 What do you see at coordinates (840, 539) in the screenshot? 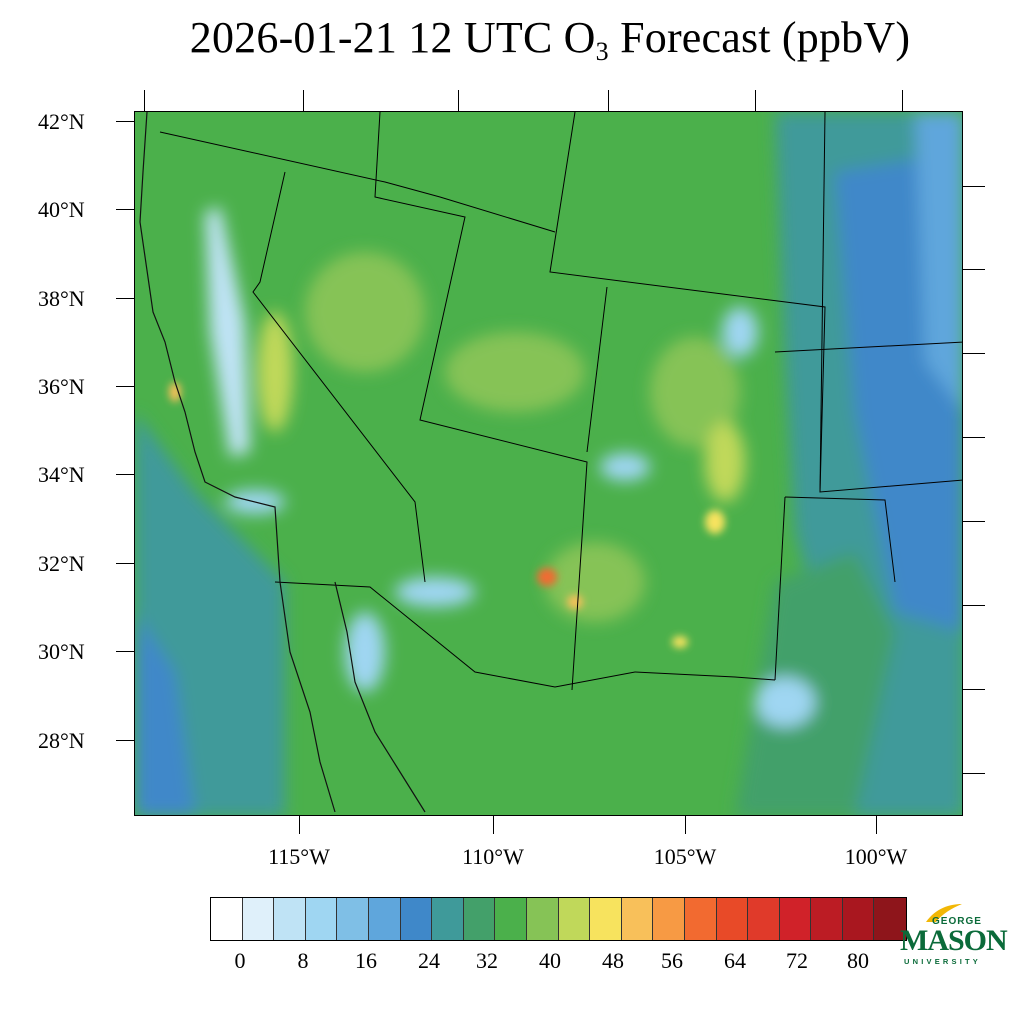
I see `border-ok` at bounding box center [840, 539].